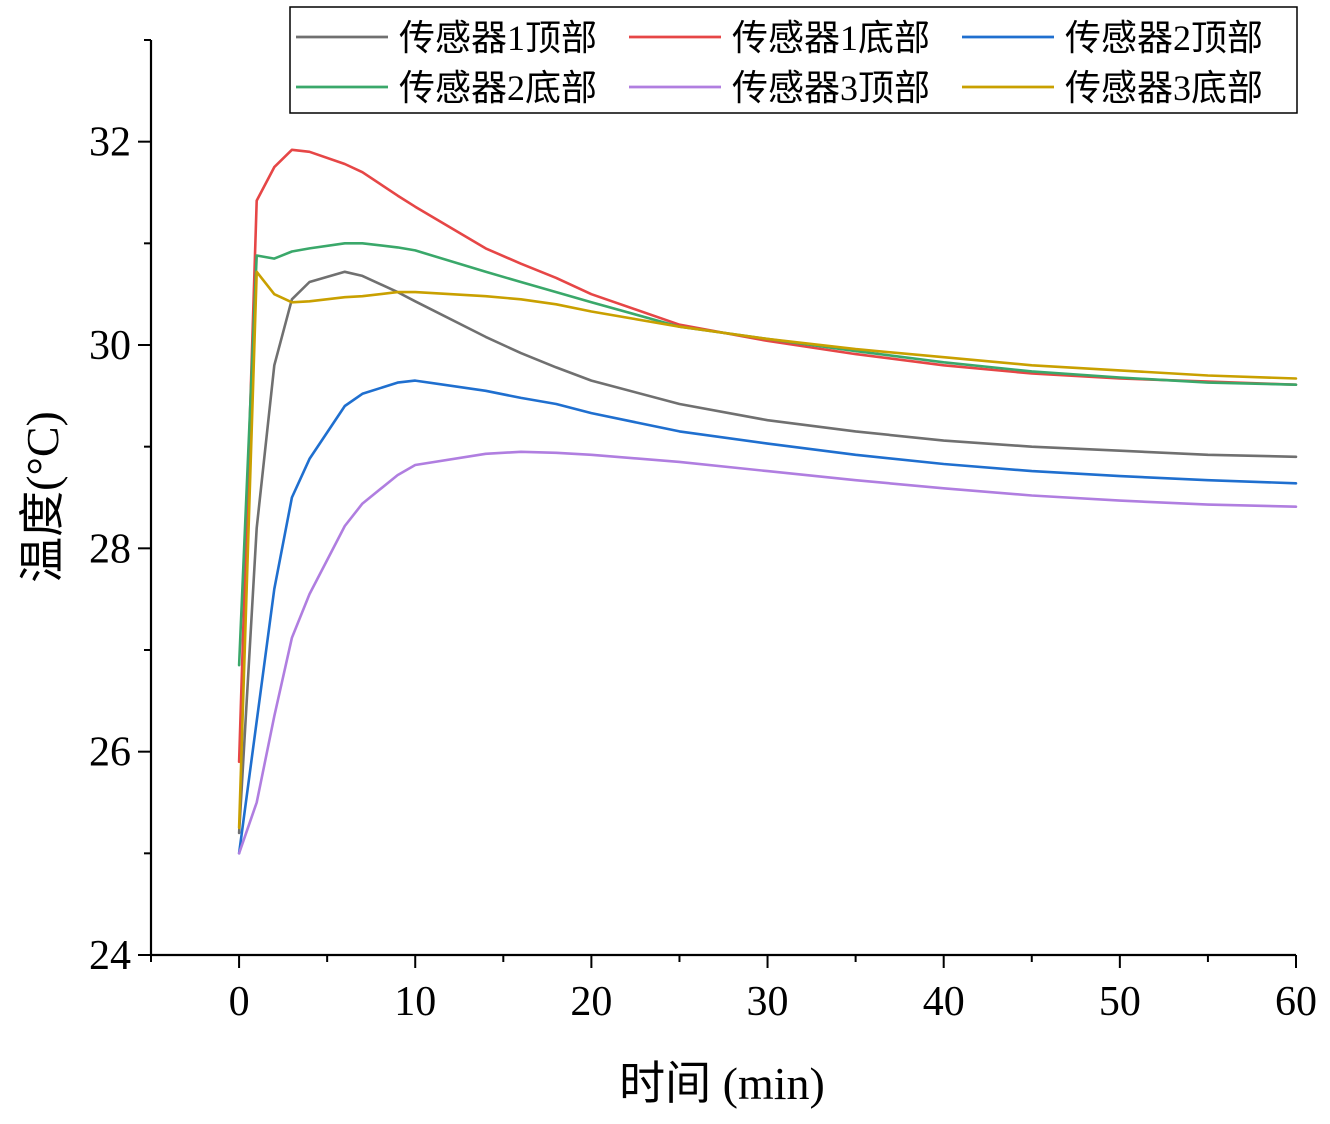 The height and width of the screenshot is (1124, 1330). What do you see at coordinates (42, 497) in the screenshot?
I see `y-axis-title: 温度(°C)` at bounding box center [42, 497].